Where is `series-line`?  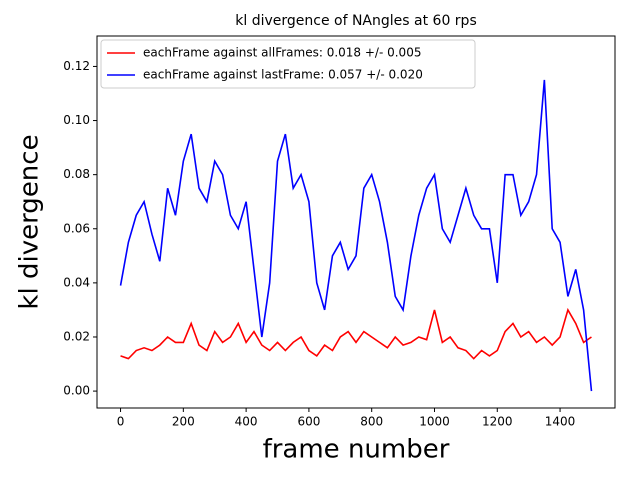 series-line is located at coordinates (356, 333).